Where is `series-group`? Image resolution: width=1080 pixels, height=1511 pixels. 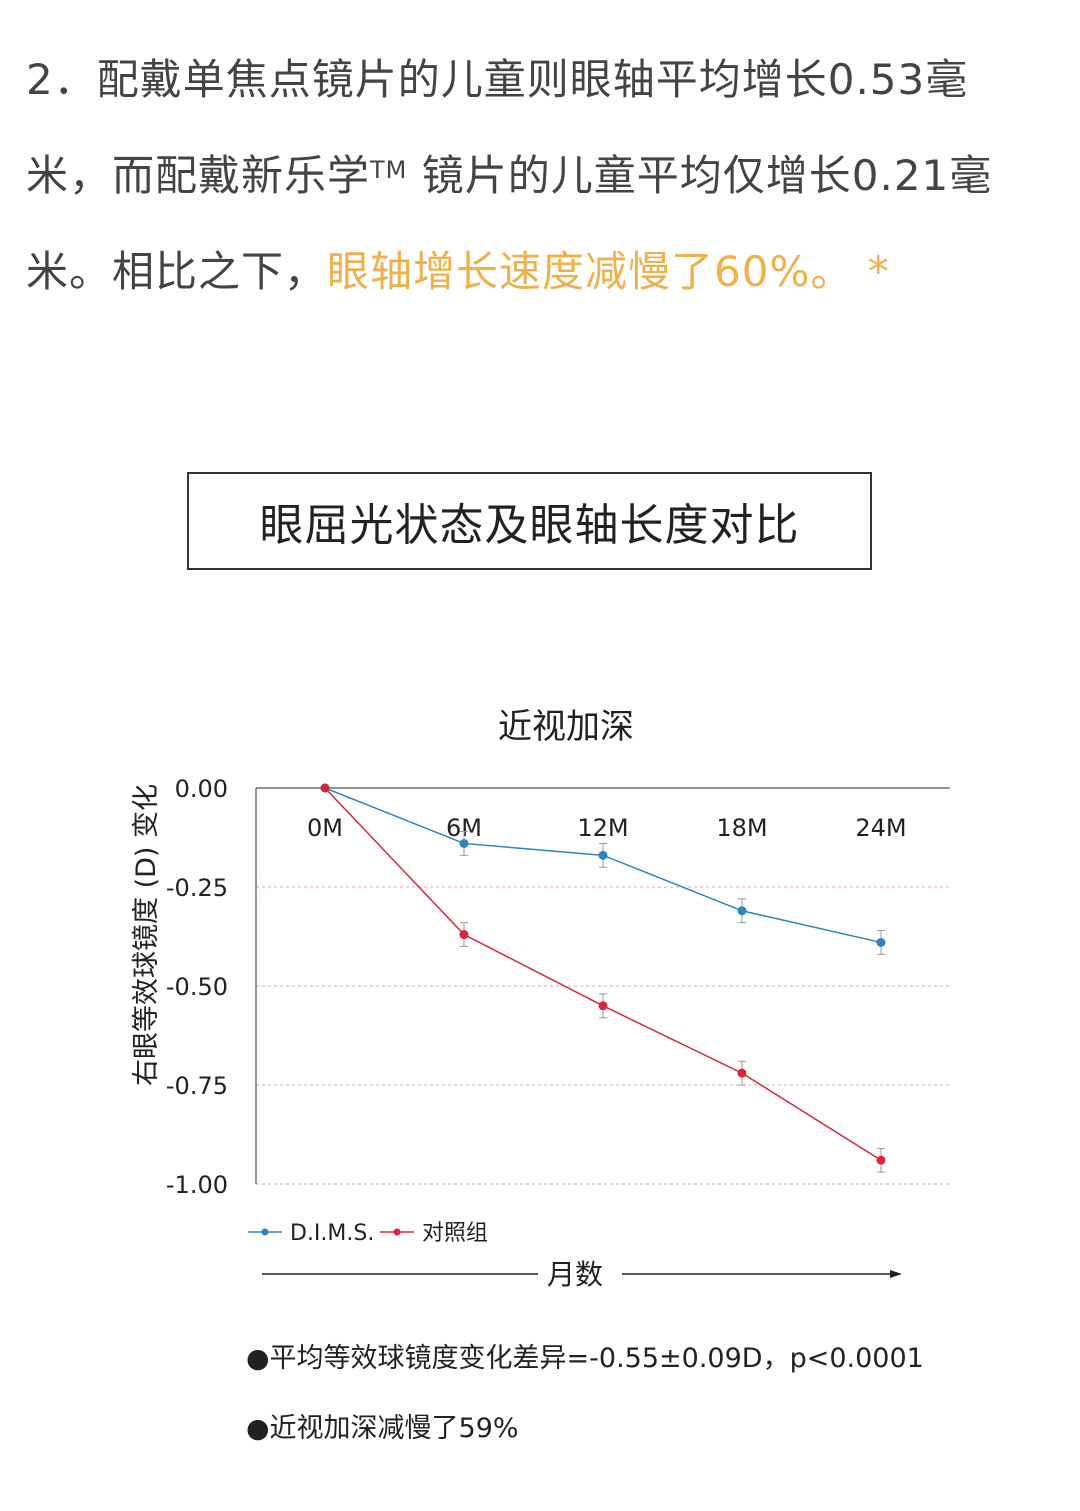 series-group is located at coordinates (603, 978).